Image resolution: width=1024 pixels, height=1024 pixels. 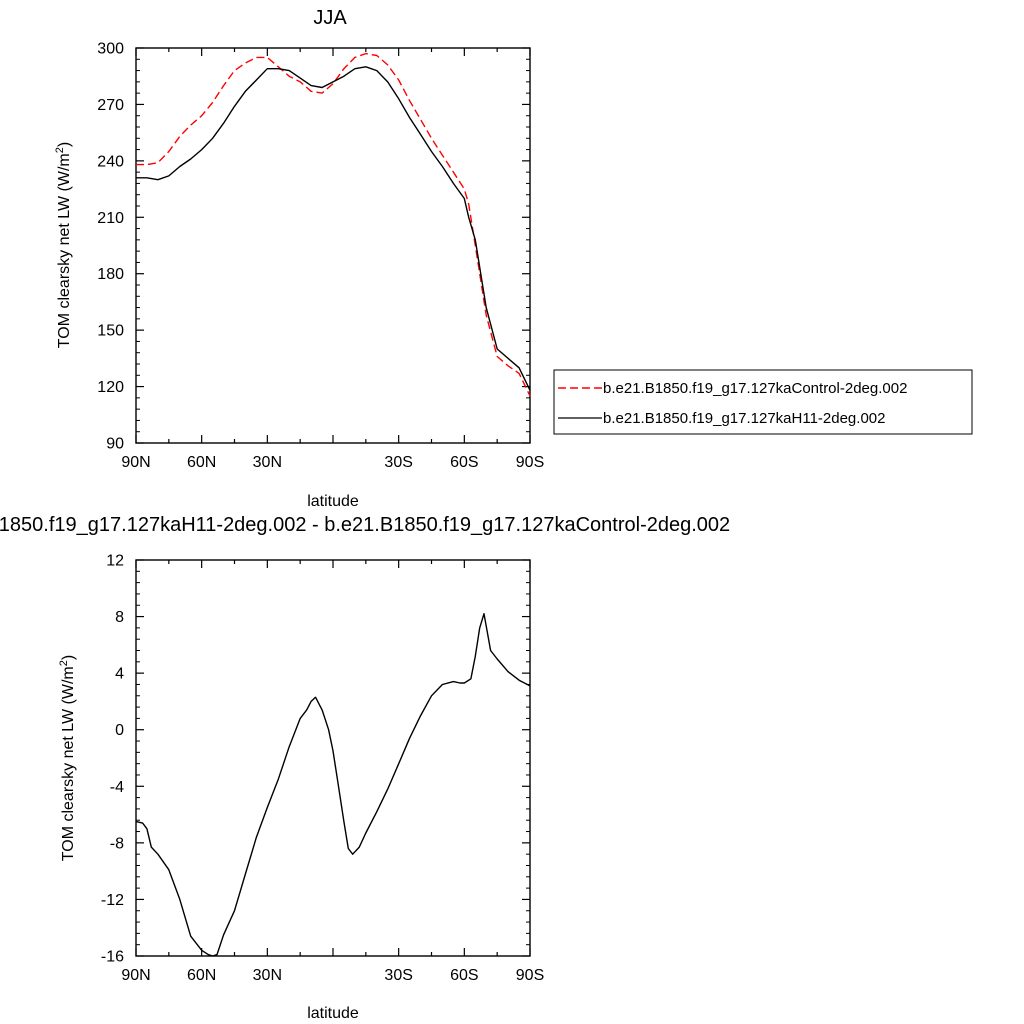 I want to click on y-tick-label: 300, so click(x=110, y=49).